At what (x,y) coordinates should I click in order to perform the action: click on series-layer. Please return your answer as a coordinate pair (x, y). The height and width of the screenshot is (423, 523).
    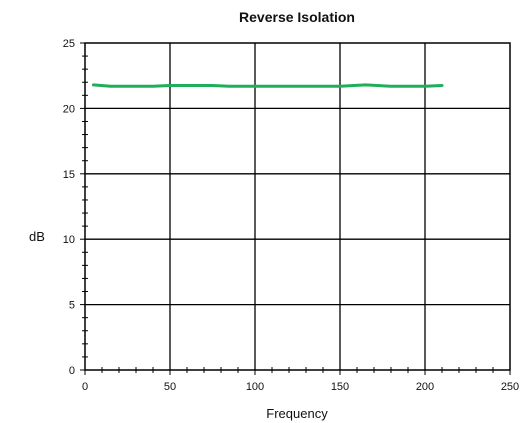
    Looking at the image, I should click on (268, 85).